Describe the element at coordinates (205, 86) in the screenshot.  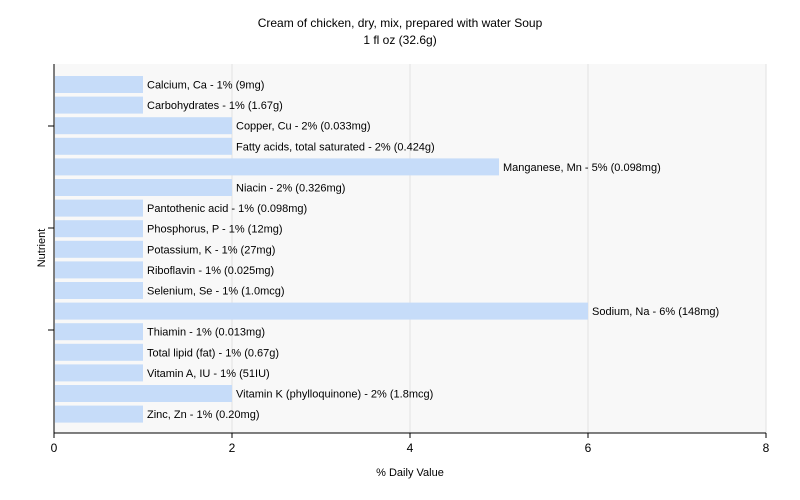
I see `bar-label-0: Calcium, Ca - 1% (9mg)` at that location.